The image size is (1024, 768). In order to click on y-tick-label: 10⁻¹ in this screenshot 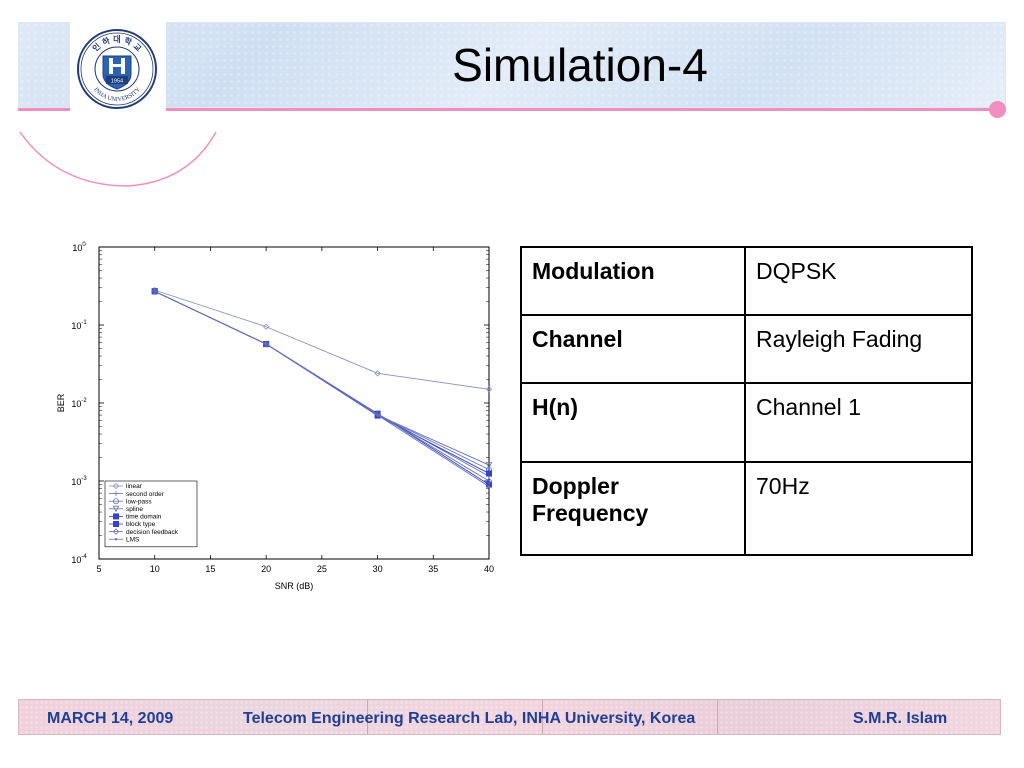, I will do `click(79, 325)`.